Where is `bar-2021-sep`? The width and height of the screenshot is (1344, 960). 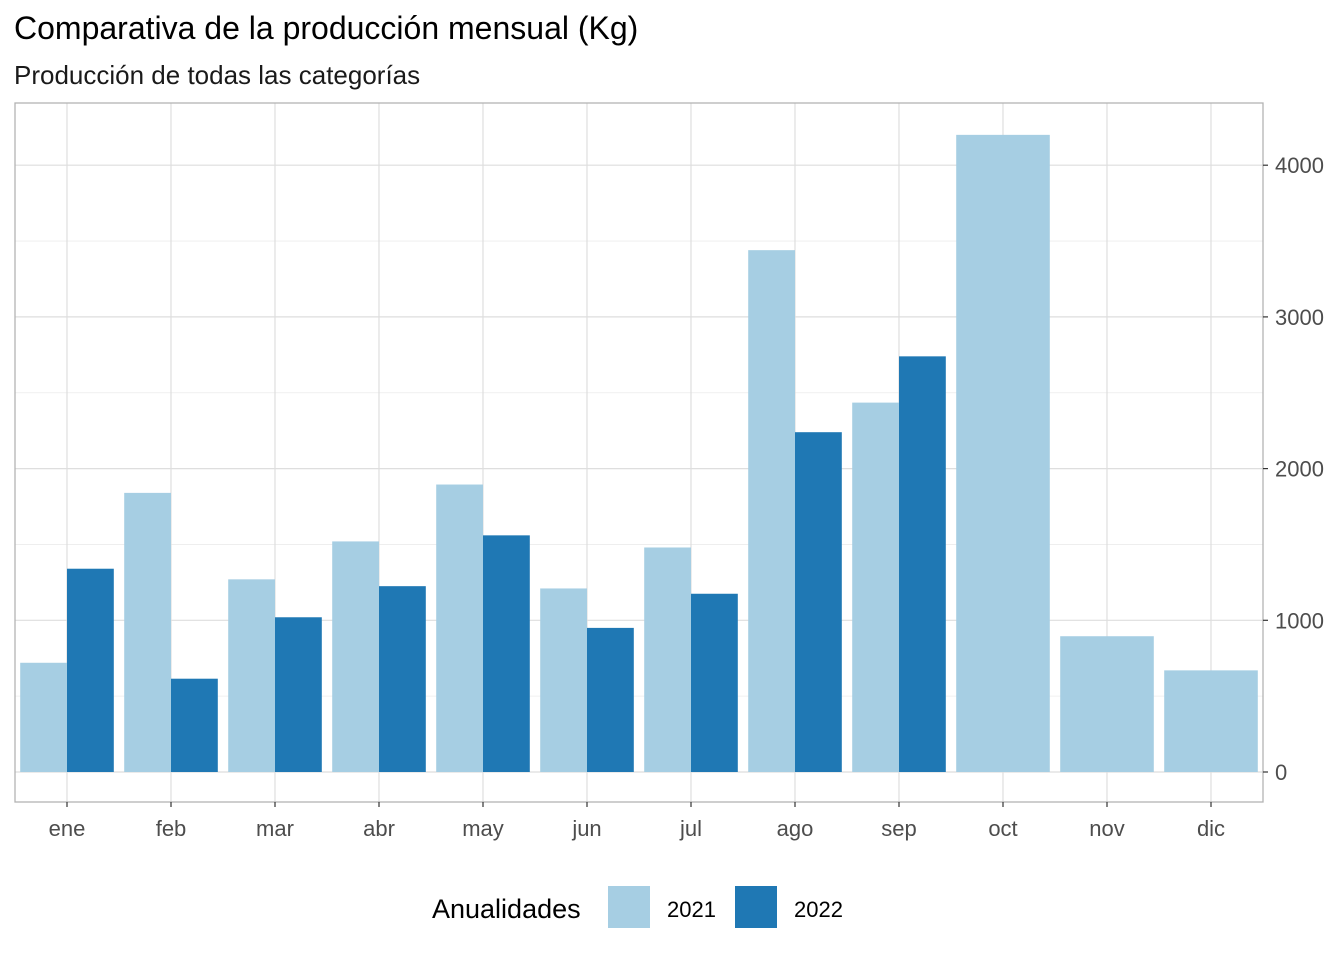
bar-2021-sep is located at coordinates (875, 587).